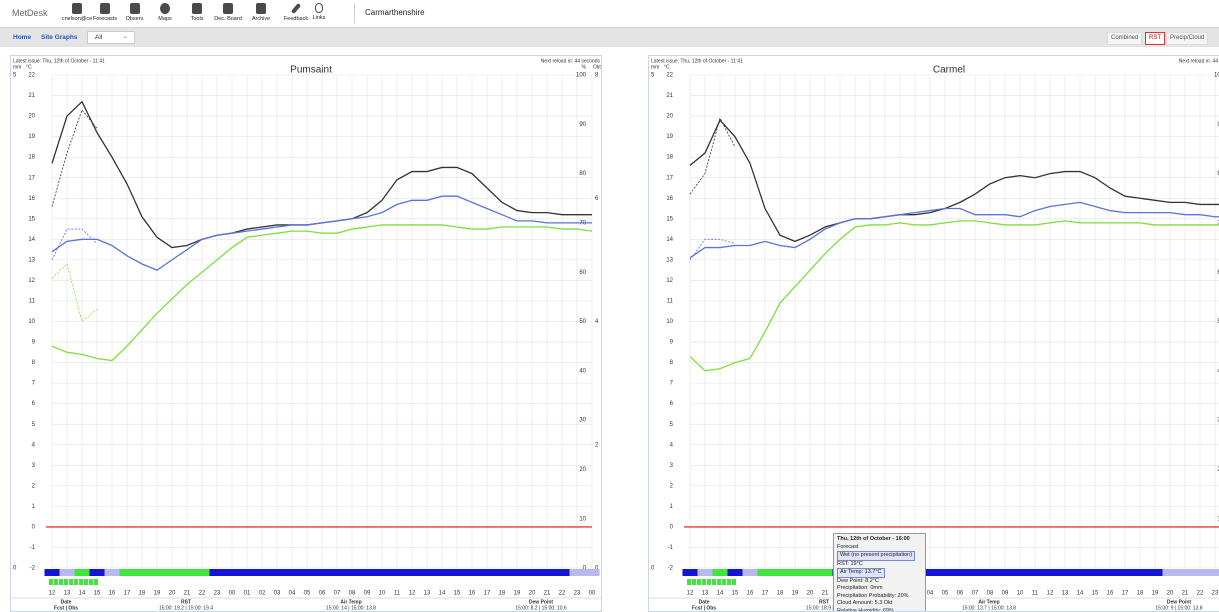 This screenshot has width=1219, height=612. I want to click on y-tick-label: 8, so click(672, 363).